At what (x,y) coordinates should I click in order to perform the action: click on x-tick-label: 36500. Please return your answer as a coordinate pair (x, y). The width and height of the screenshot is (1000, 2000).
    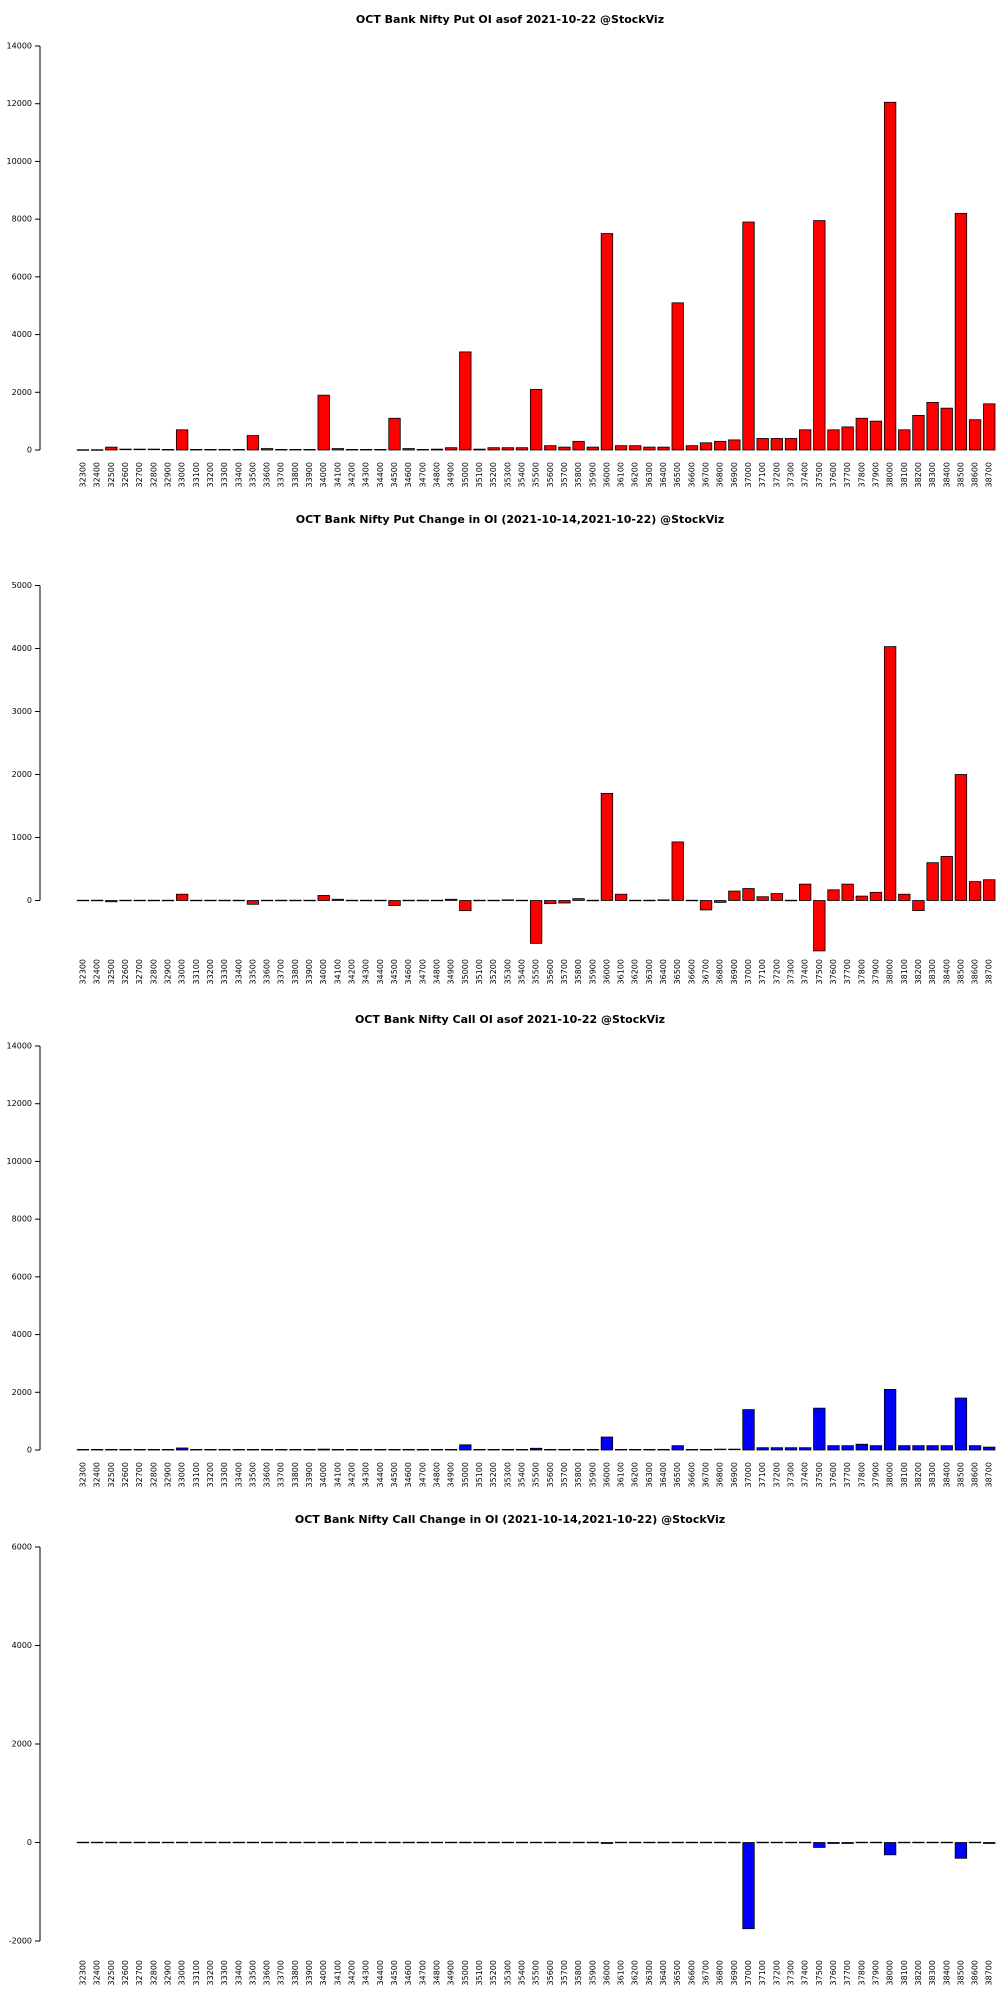
    Looking at the image, I should click on (677, 1474).